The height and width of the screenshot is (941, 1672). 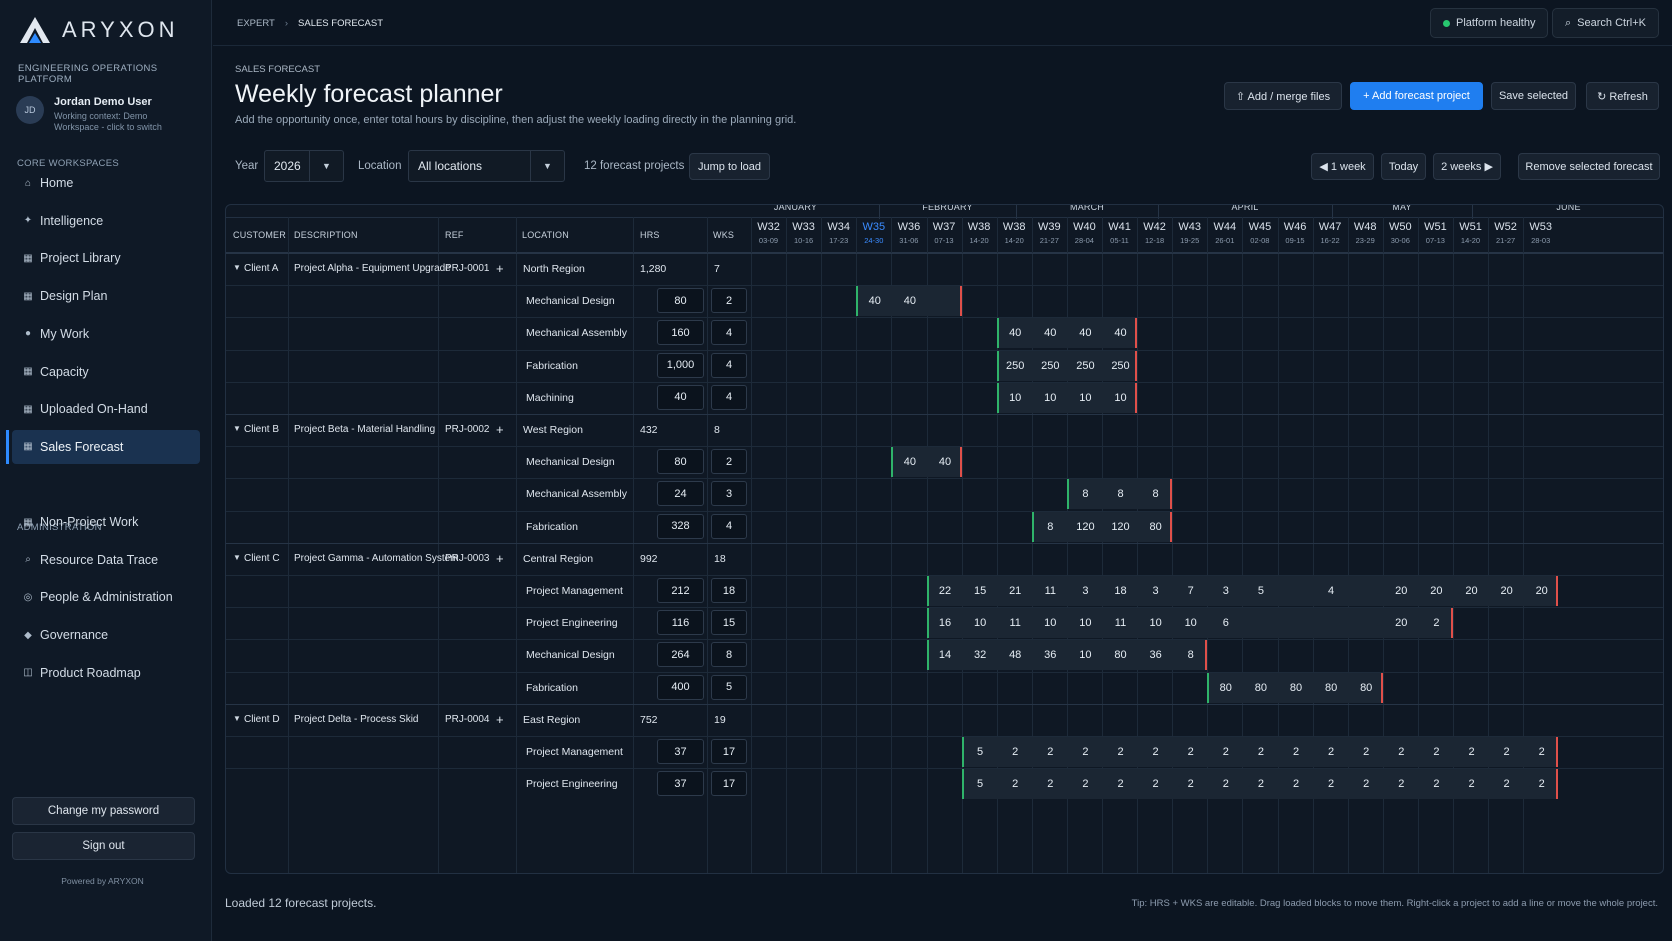 What do you see at coordinates (106, 334) in the screenshot?
I see `sidebar-item-my-work: ● My Work` at bounding box center [106, 334].